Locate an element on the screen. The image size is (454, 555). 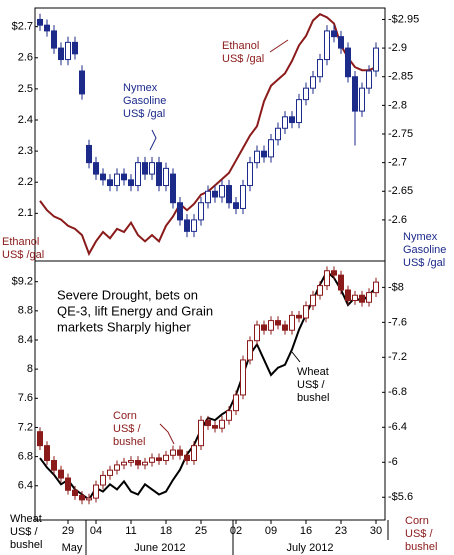
x-tick-label: 09 is located at coordinates (271, 531).